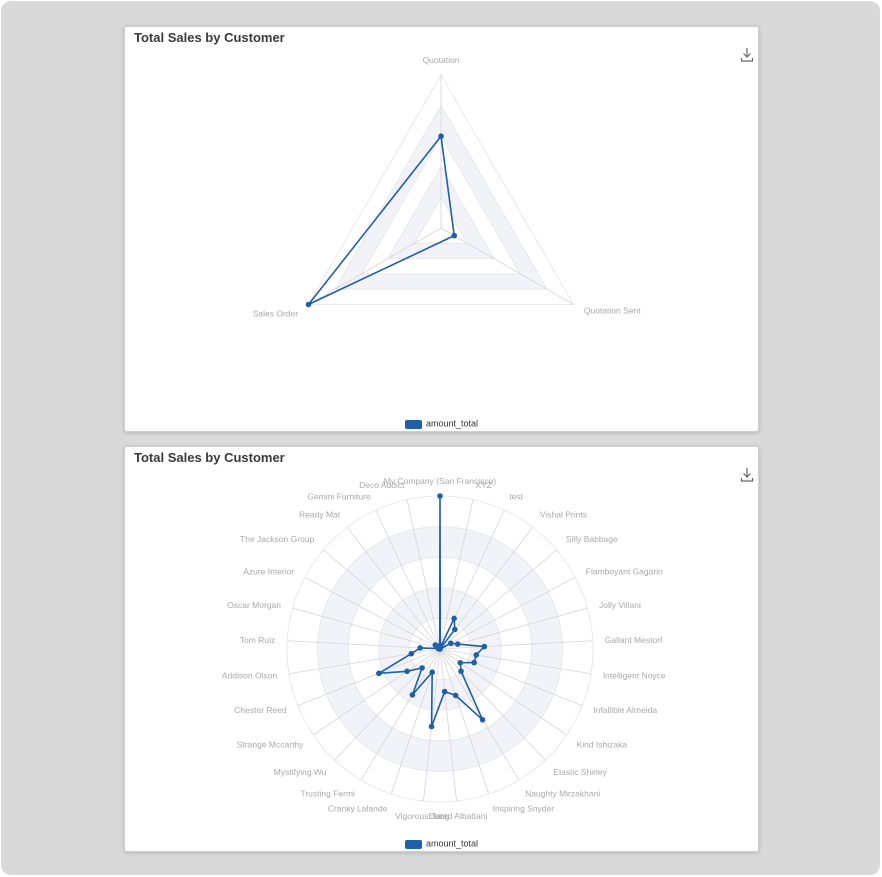  Describe the element at coordinates (620, 605) in the screenshot. I see `category-label: Jolly Villani` at that location.